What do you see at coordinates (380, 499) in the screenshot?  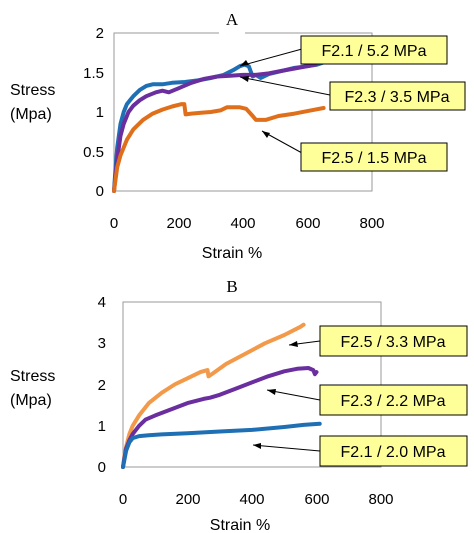 I see `panel-b-xtick: 800` at bounding box center [380, 499].